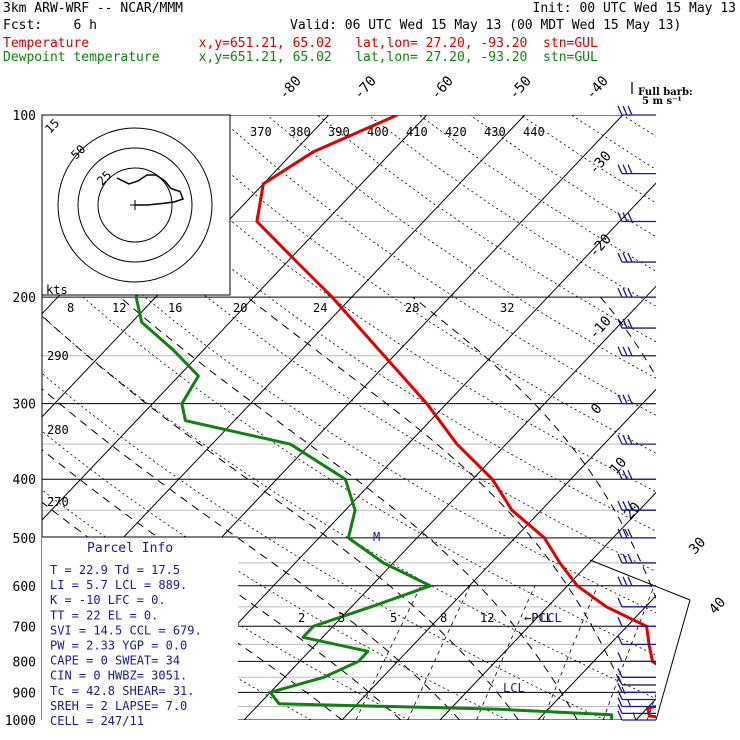  I want to click on isotherm-label: -70, so click(365, 88).